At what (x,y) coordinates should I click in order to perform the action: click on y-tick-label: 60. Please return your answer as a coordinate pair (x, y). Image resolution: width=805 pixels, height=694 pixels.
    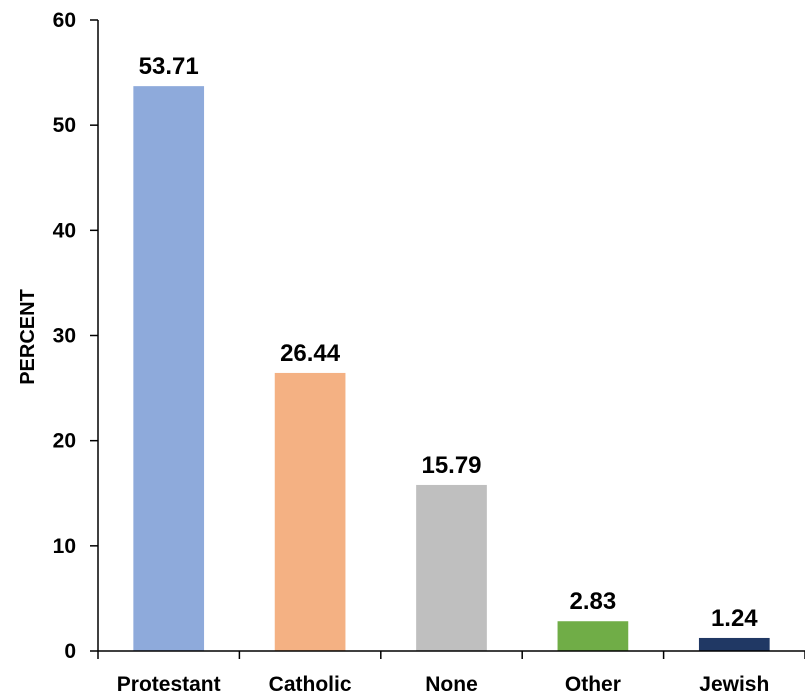
    Looking at the image, I should click on (64, 20).